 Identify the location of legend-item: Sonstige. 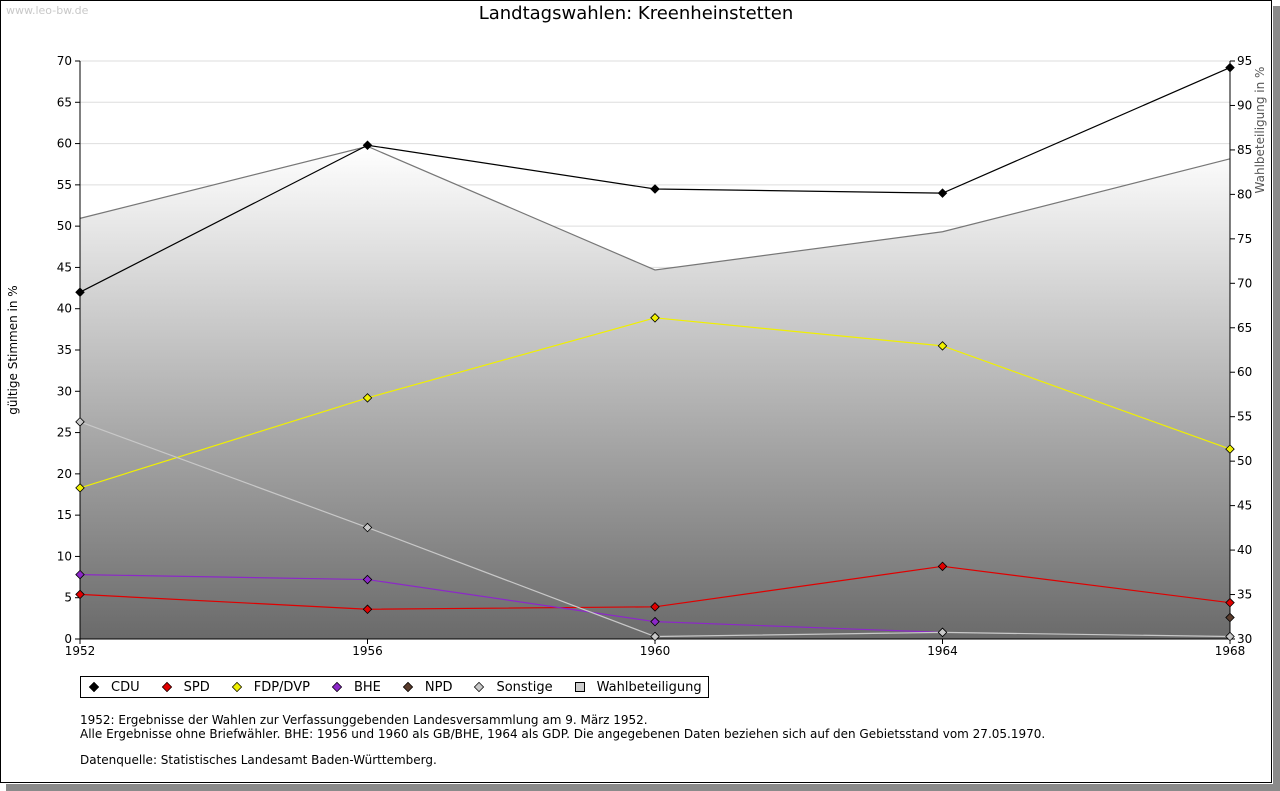
(513, 687).